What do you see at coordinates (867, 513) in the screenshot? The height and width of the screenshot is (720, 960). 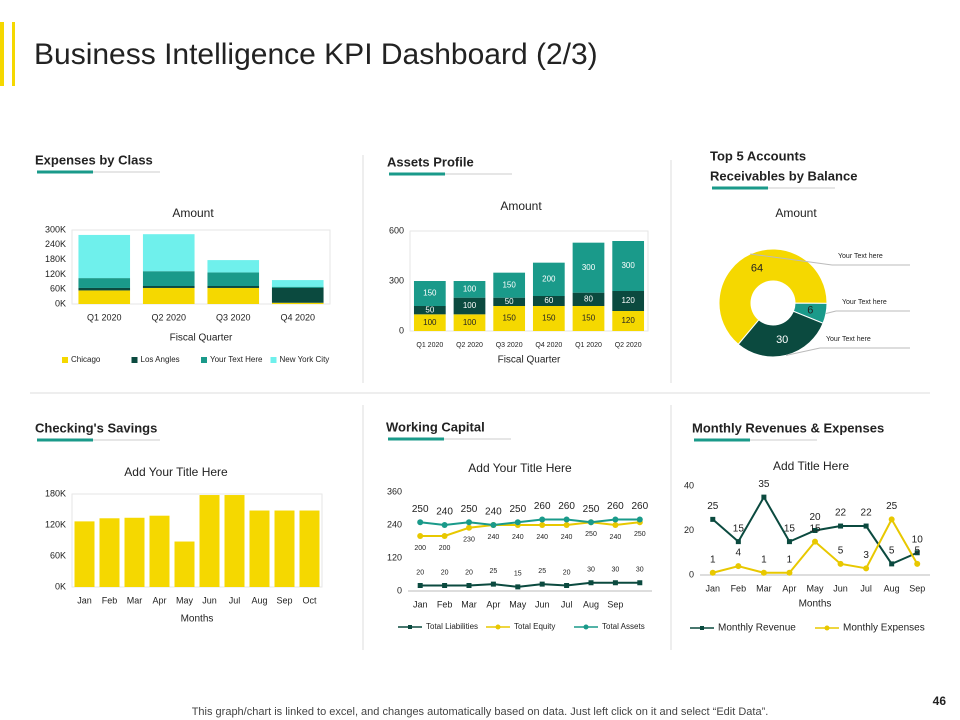 I see `data-label: 22` at bounding box center [867, 513].